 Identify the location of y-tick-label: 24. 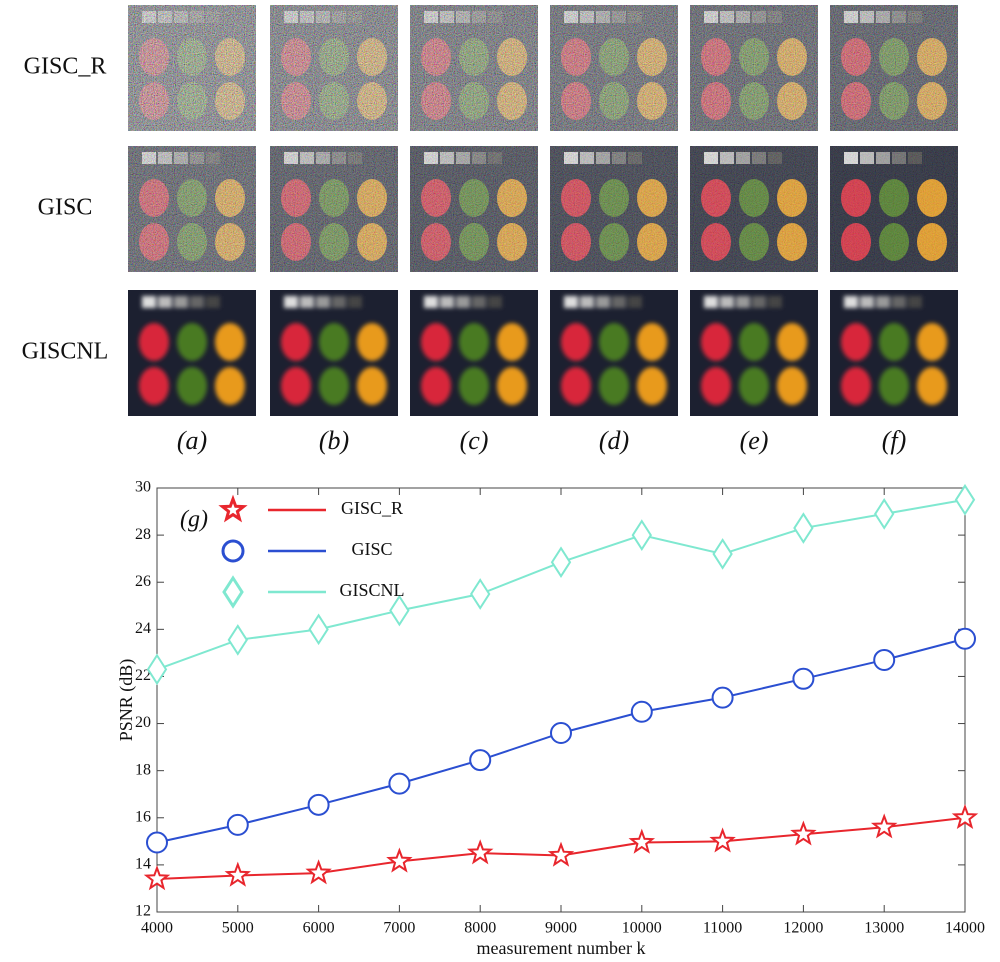
(143, 628).